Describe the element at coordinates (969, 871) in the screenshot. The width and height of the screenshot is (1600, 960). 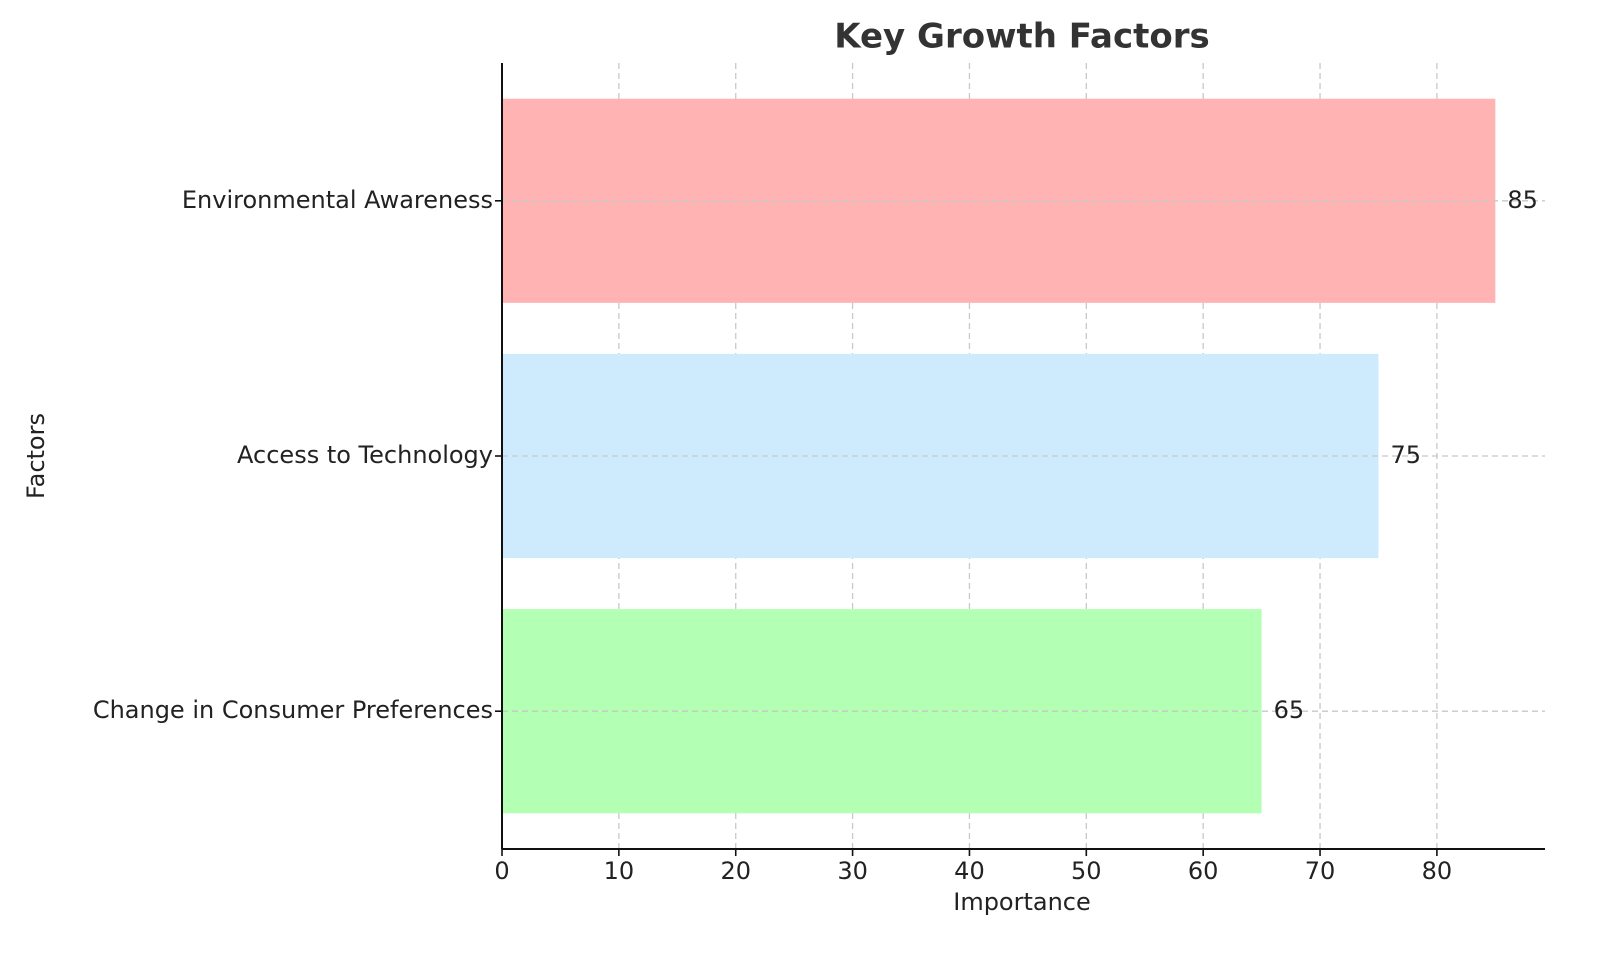
I see `x-tick-label: 40` at that location.